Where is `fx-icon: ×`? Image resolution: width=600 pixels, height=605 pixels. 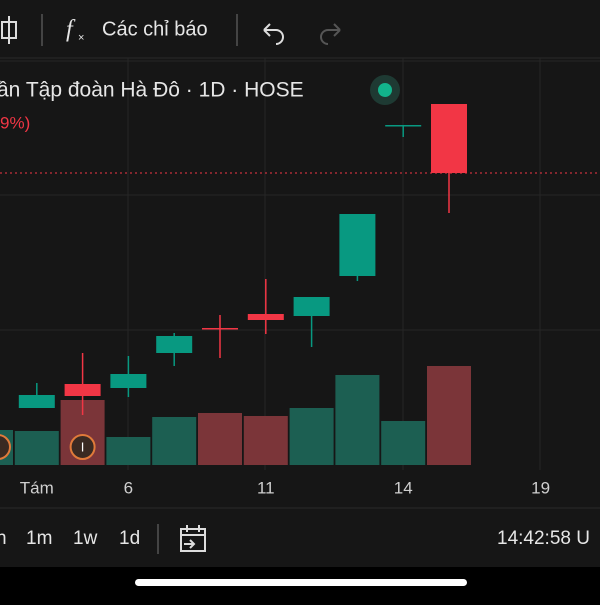
fx-icon: × is located at coordinates (81, 38).